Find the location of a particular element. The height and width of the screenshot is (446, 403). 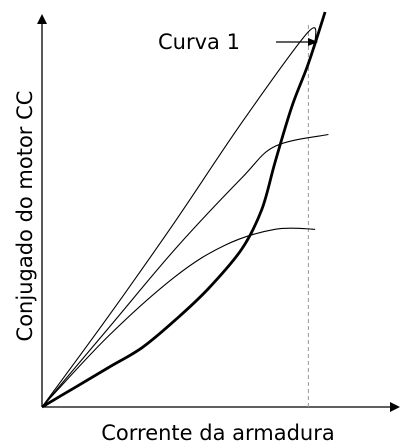

y-axis-label: Conjugado do motor CC is located at coordinates (25, 216).